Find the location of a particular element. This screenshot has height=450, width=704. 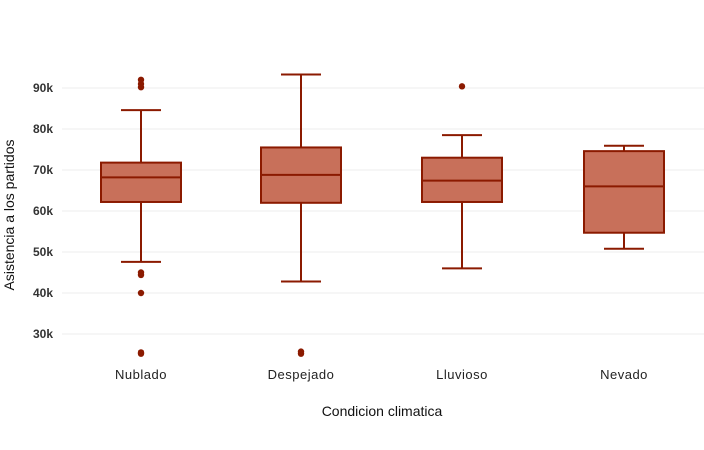

x-tick-label: Lluvioso is located at coordinates (462, 374).